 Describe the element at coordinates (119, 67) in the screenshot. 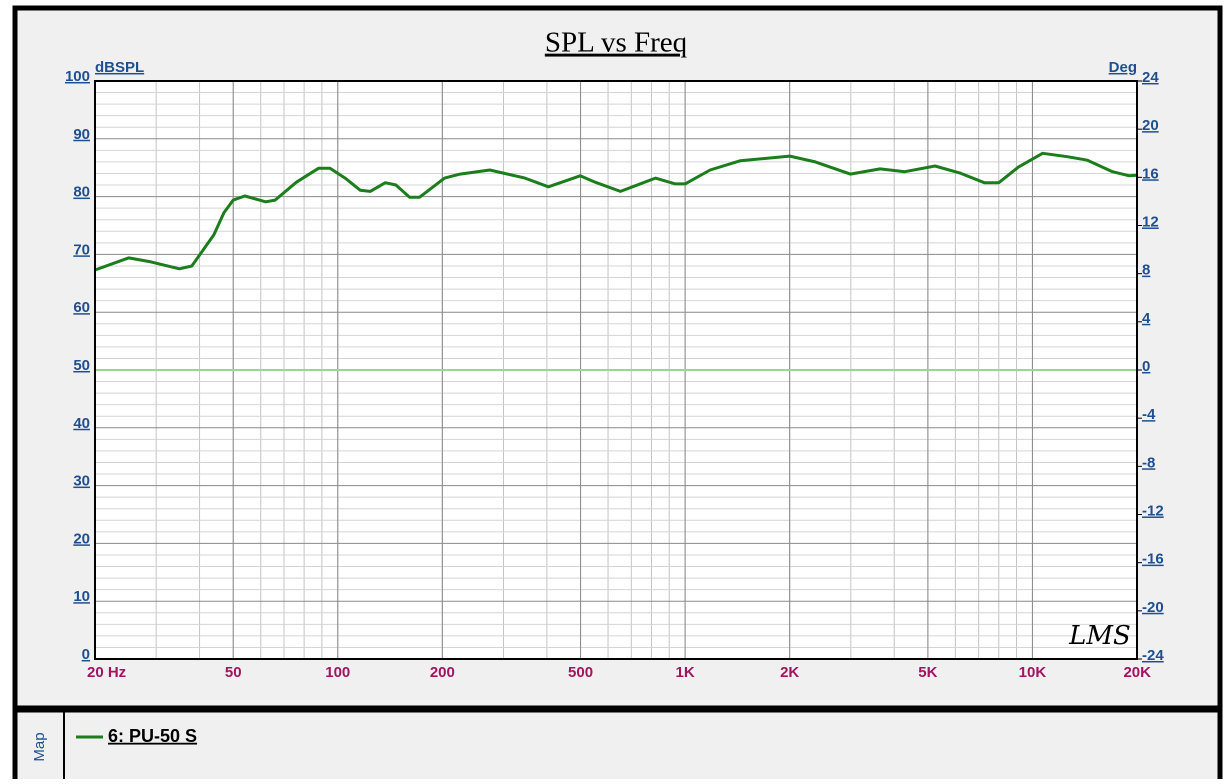

I see `y-axis-label: dBSPL` at that location.